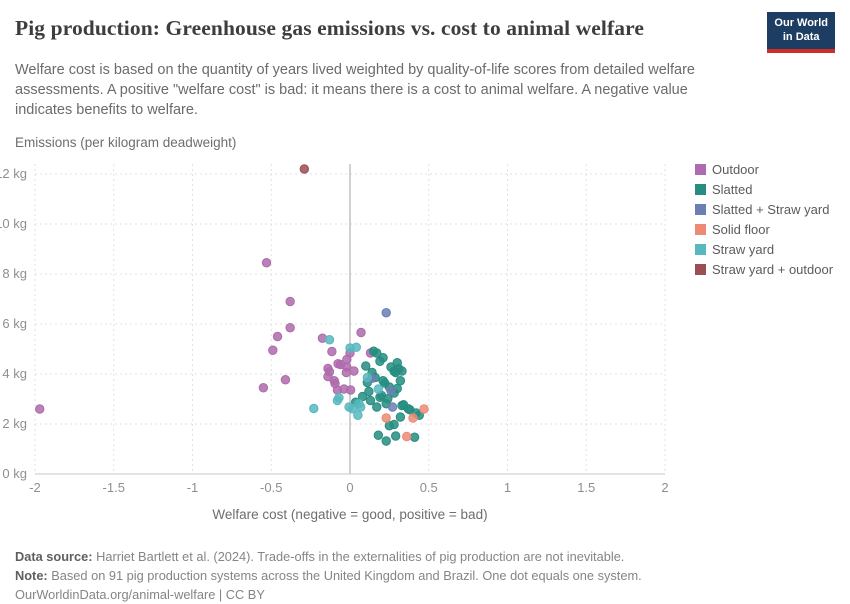  Describe the element at coordinates (14, 473) in the screenshot. I see `y-tick-label: 0 kg` at that location.